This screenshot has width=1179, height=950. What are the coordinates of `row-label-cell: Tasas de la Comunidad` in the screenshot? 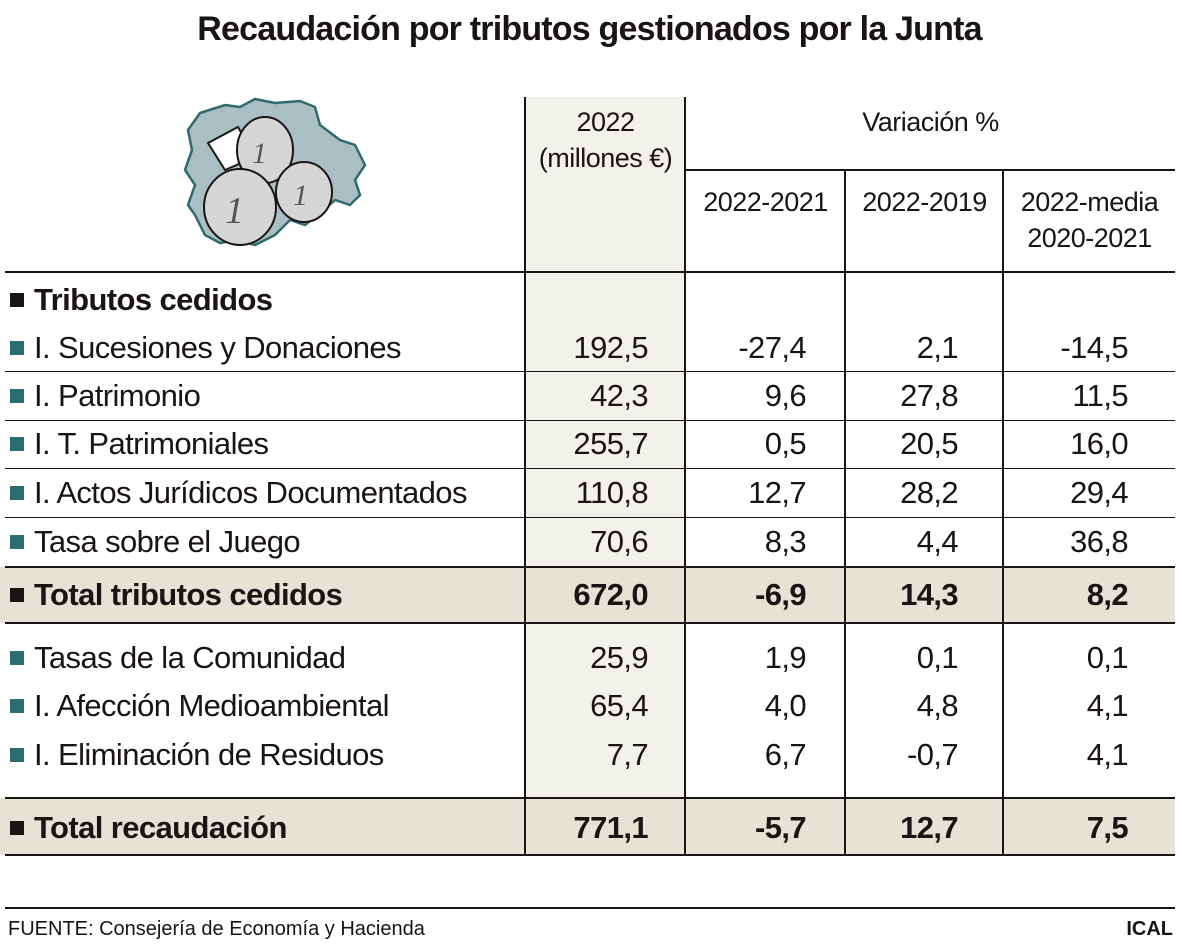 It's located at (260, 658).